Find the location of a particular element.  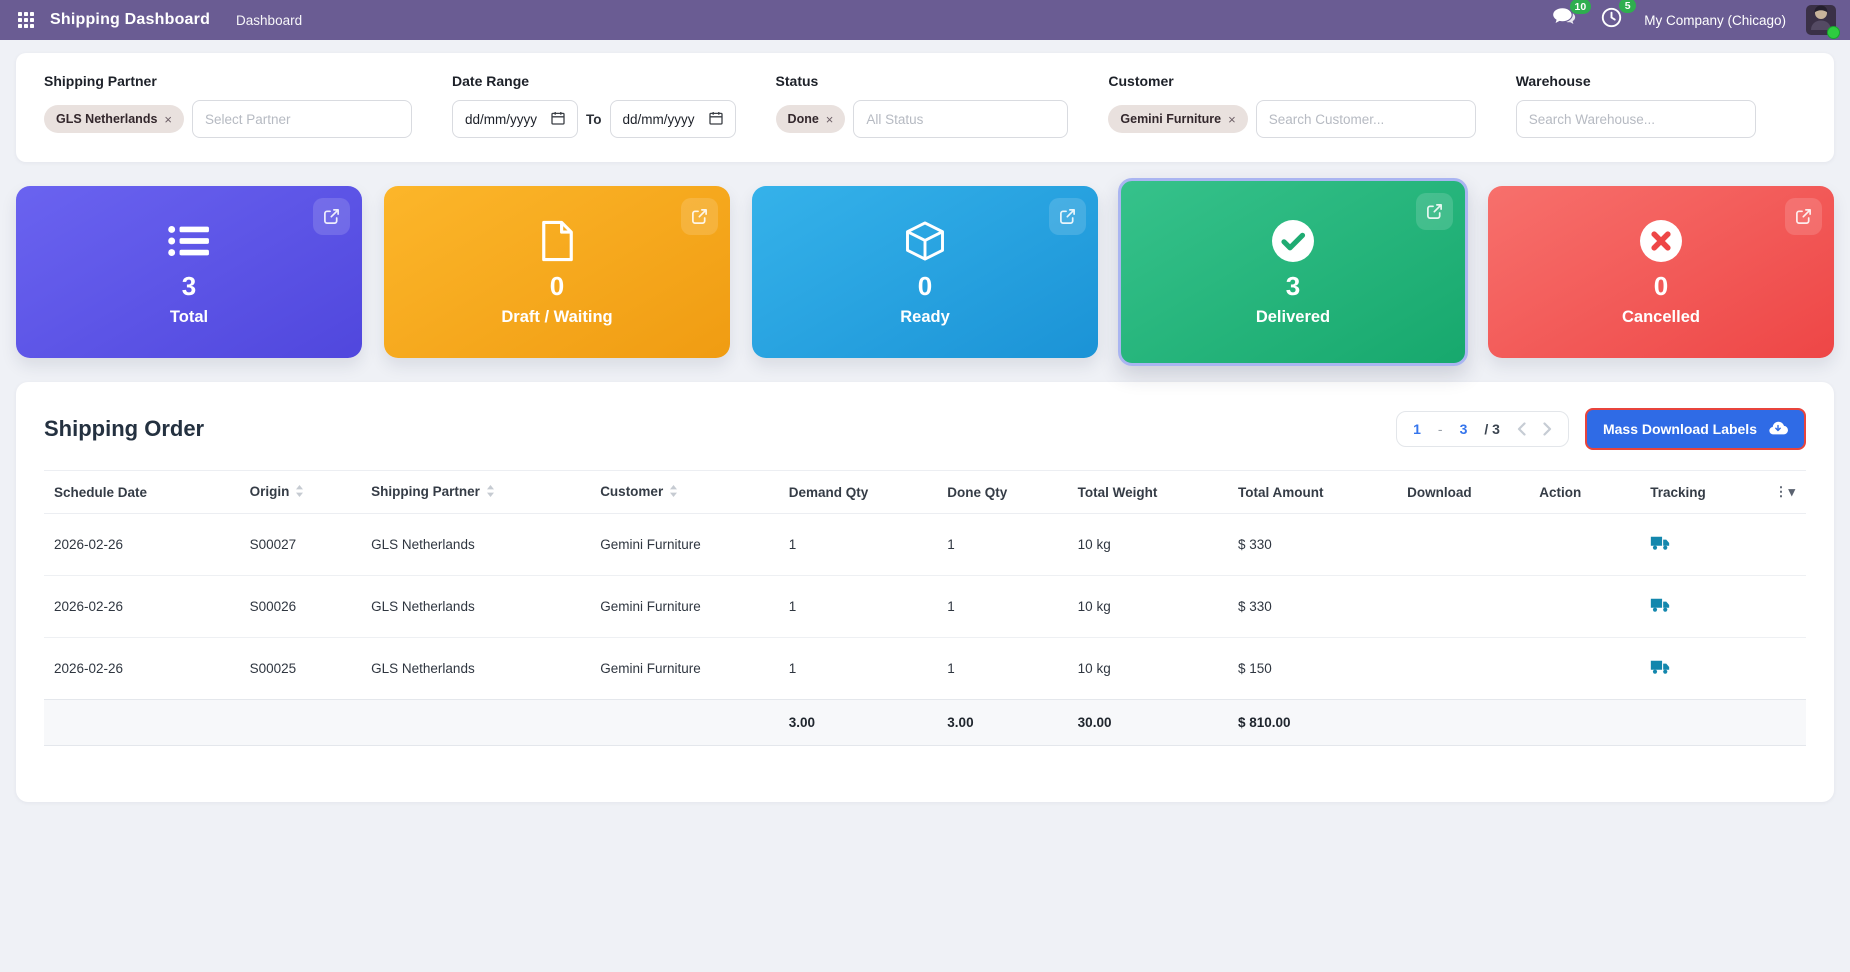

cell-done-qty: 1 is located at coordinates (1002, 606).